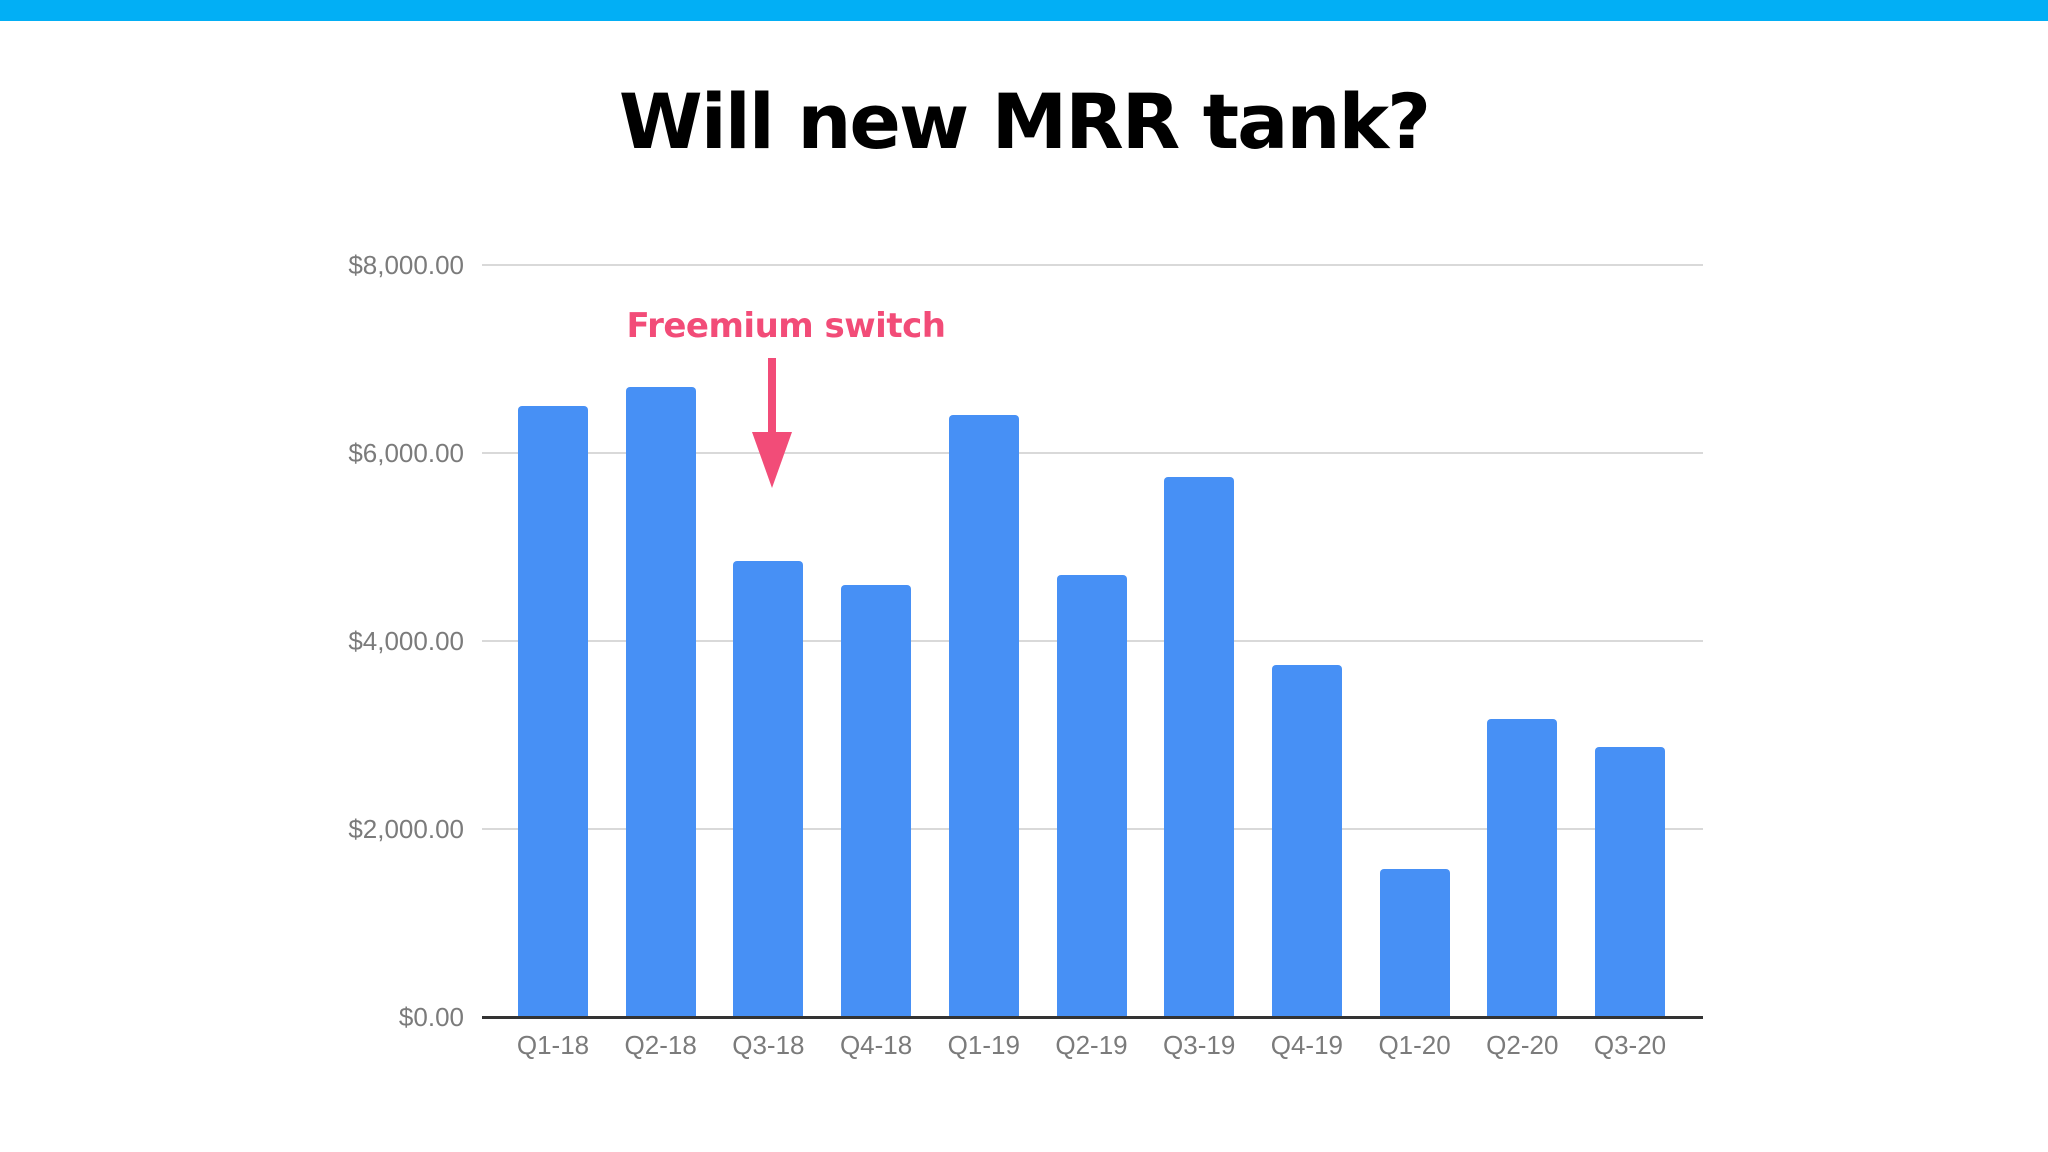 The width and height of the screenshot is (2048, 1152). Describe the element at coordinates (768, 1045) in the screenshot. I see `x-axis-tick-label: Q3-18` at that location.